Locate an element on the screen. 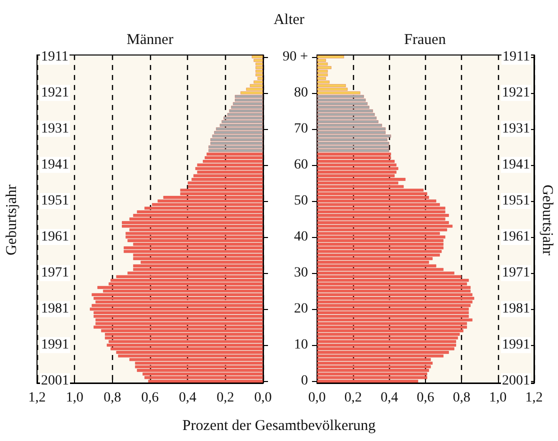 Image resolution: width=558 pixels, height=441 pixels. y2-tick-label: 1971 is located at coordinates (516, 273).